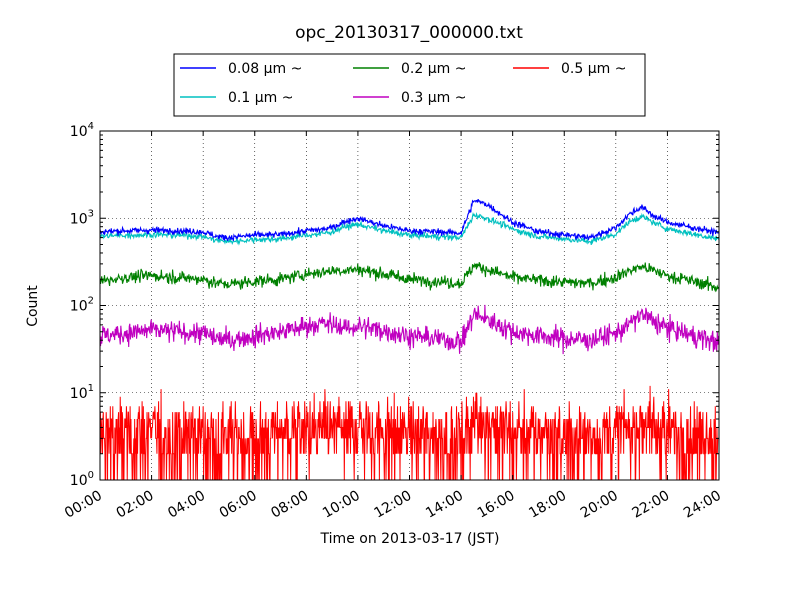 This screenshot has width=800, height=600. Describe the element at coordinates (433, 98) in the screenshot. I see `legend-label: 0.3 μm ~` at that location.